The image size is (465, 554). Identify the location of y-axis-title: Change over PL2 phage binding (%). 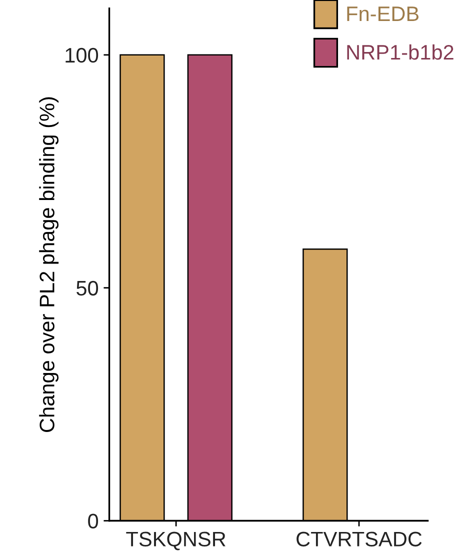
(49, 264).